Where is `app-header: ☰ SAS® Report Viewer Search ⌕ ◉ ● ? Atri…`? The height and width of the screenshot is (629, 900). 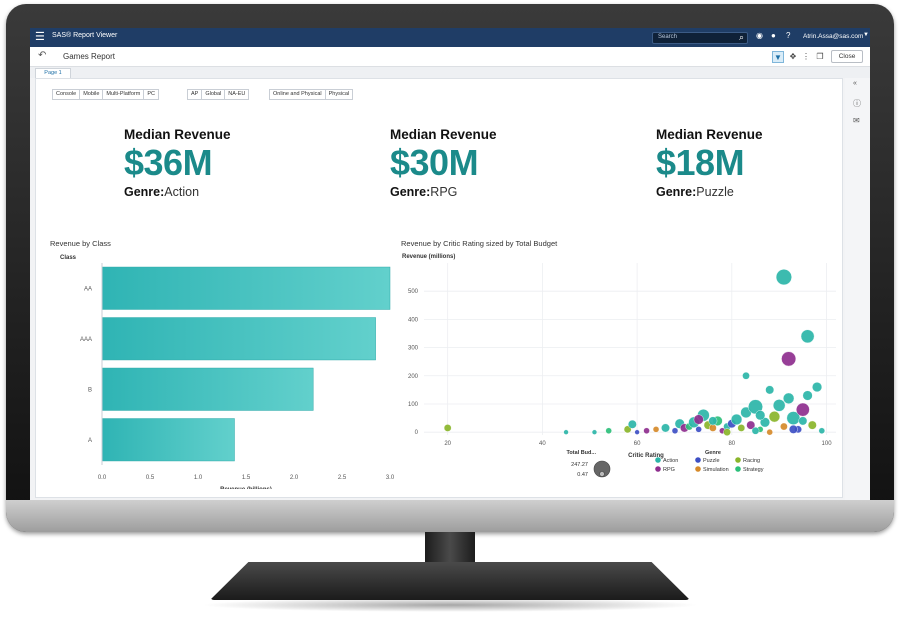 app-header: ☰ SAS® Report Viewer Search ⌕ ◉ ● ? Atri… is located at coordinates (450, 37).